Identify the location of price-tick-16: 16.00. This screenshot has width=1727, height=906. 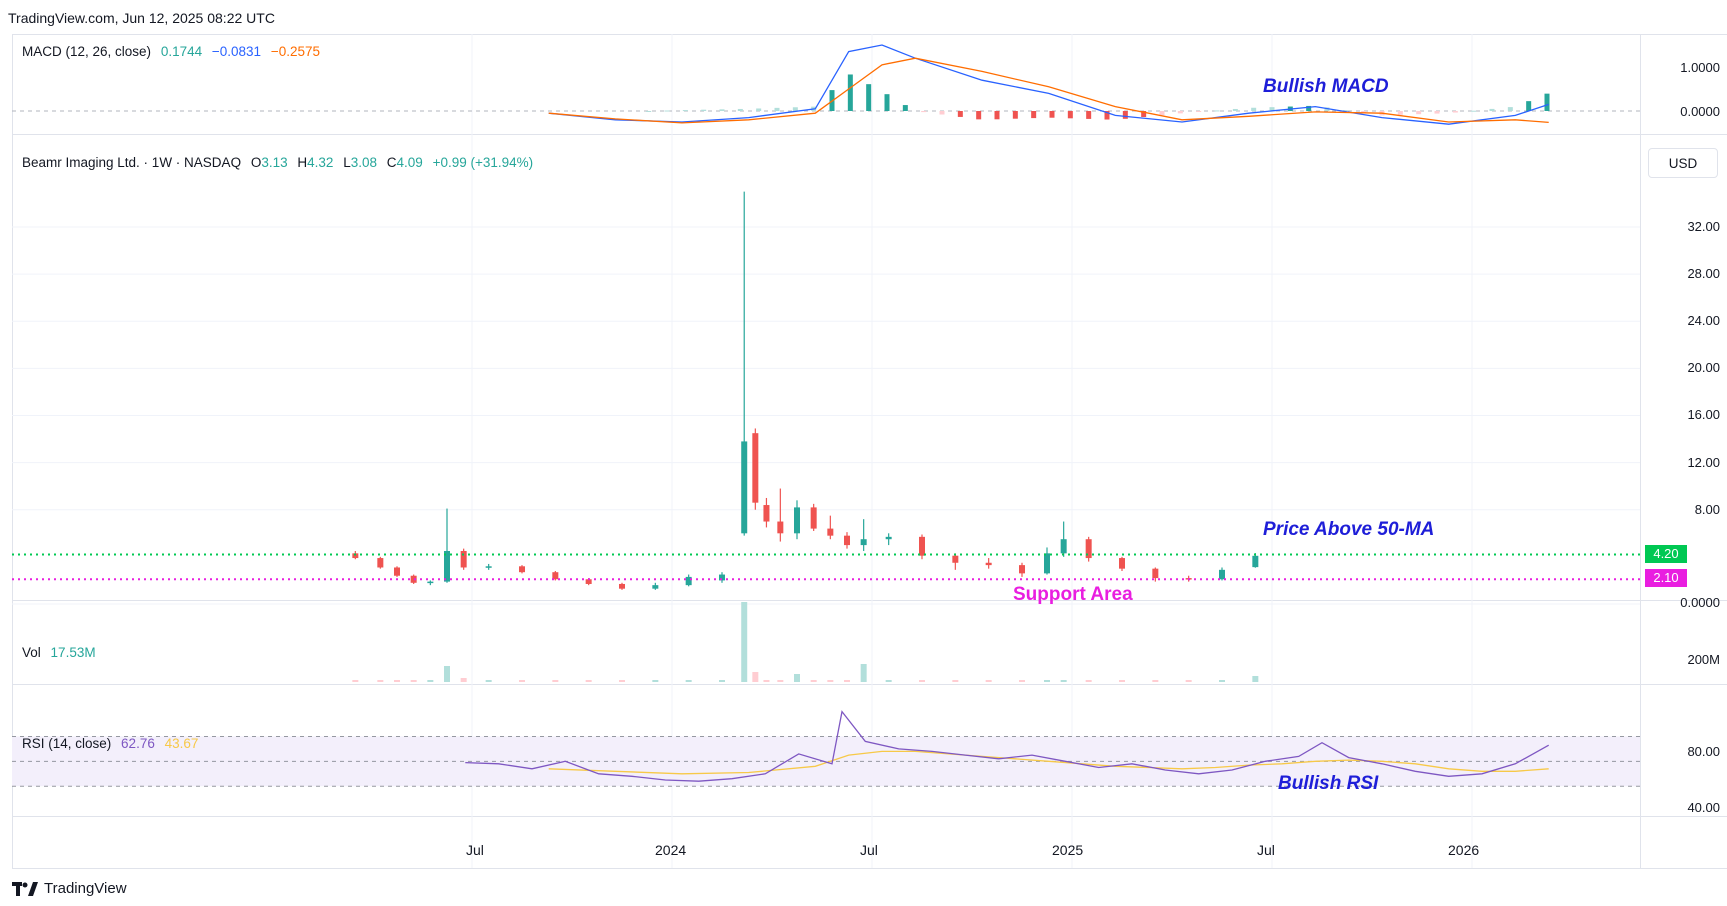
(1703, 414).